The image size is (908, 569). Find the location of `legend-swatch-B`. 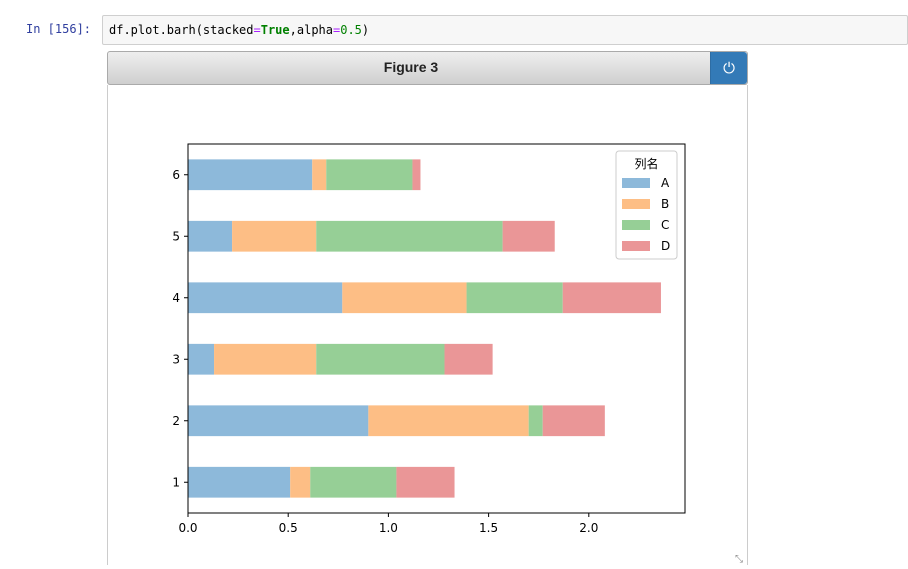

legend-swatch-B is located at coordinates (636, 204).